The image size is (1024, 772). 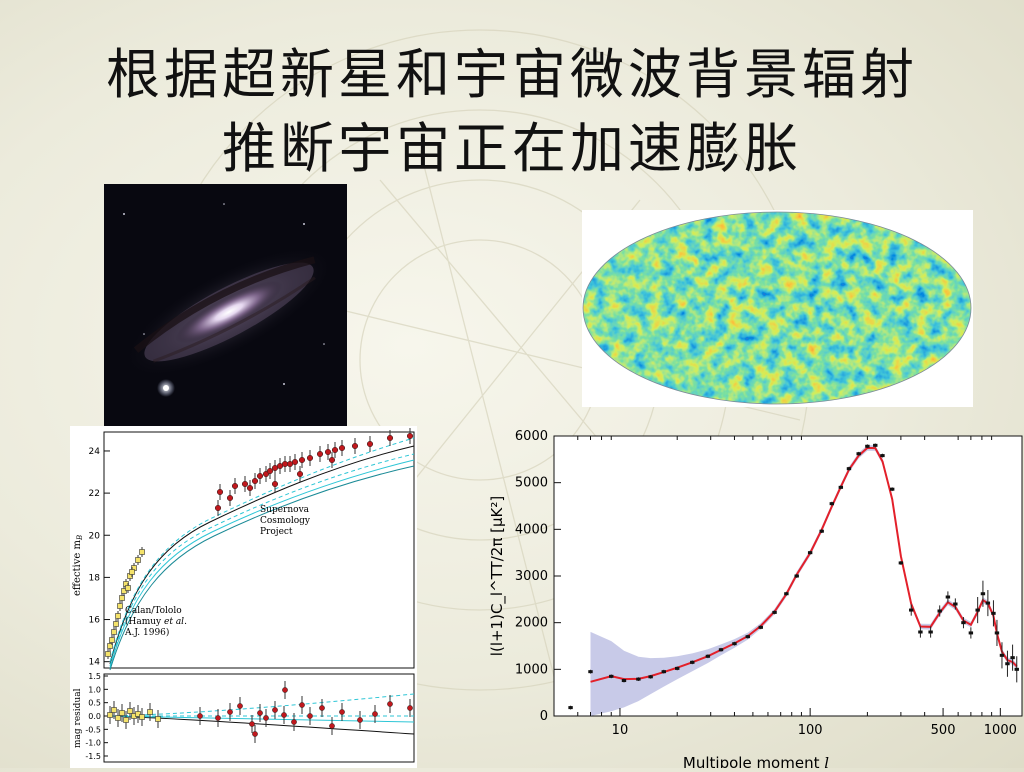 I want to click on y-tick-label: 6000, so click(x=531, y=436).